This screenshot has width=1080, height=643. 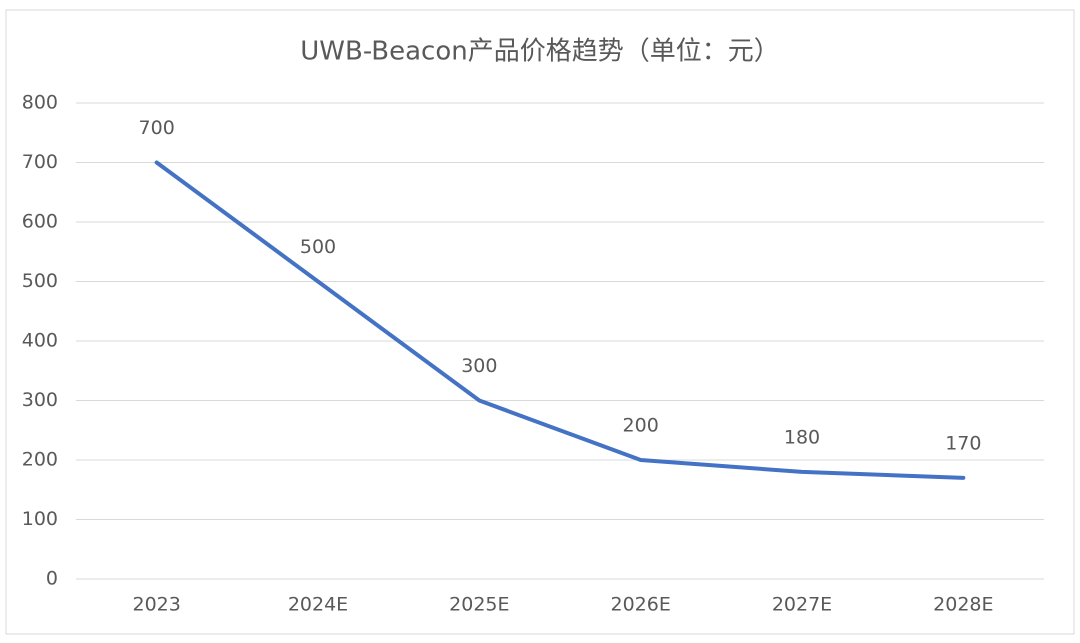 I want to click on y-tick-label: 0, so click(x=52, y=579).